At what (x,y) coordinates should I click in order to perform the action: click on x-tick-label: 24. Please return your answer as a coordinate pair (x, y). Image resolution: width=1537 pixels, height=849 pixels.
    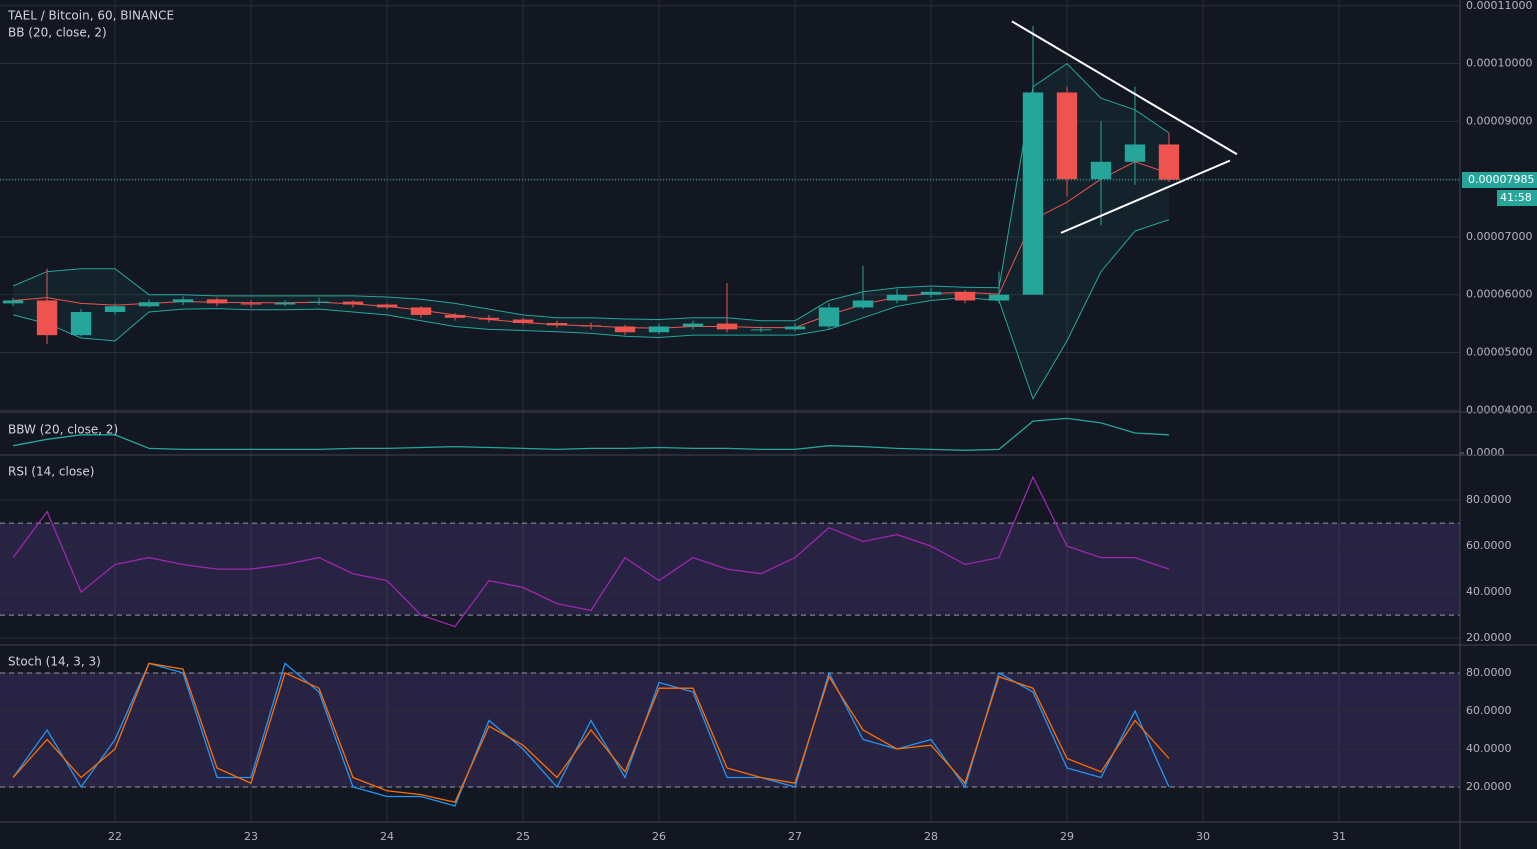
    Looking at the image, I should click on (387, 836).